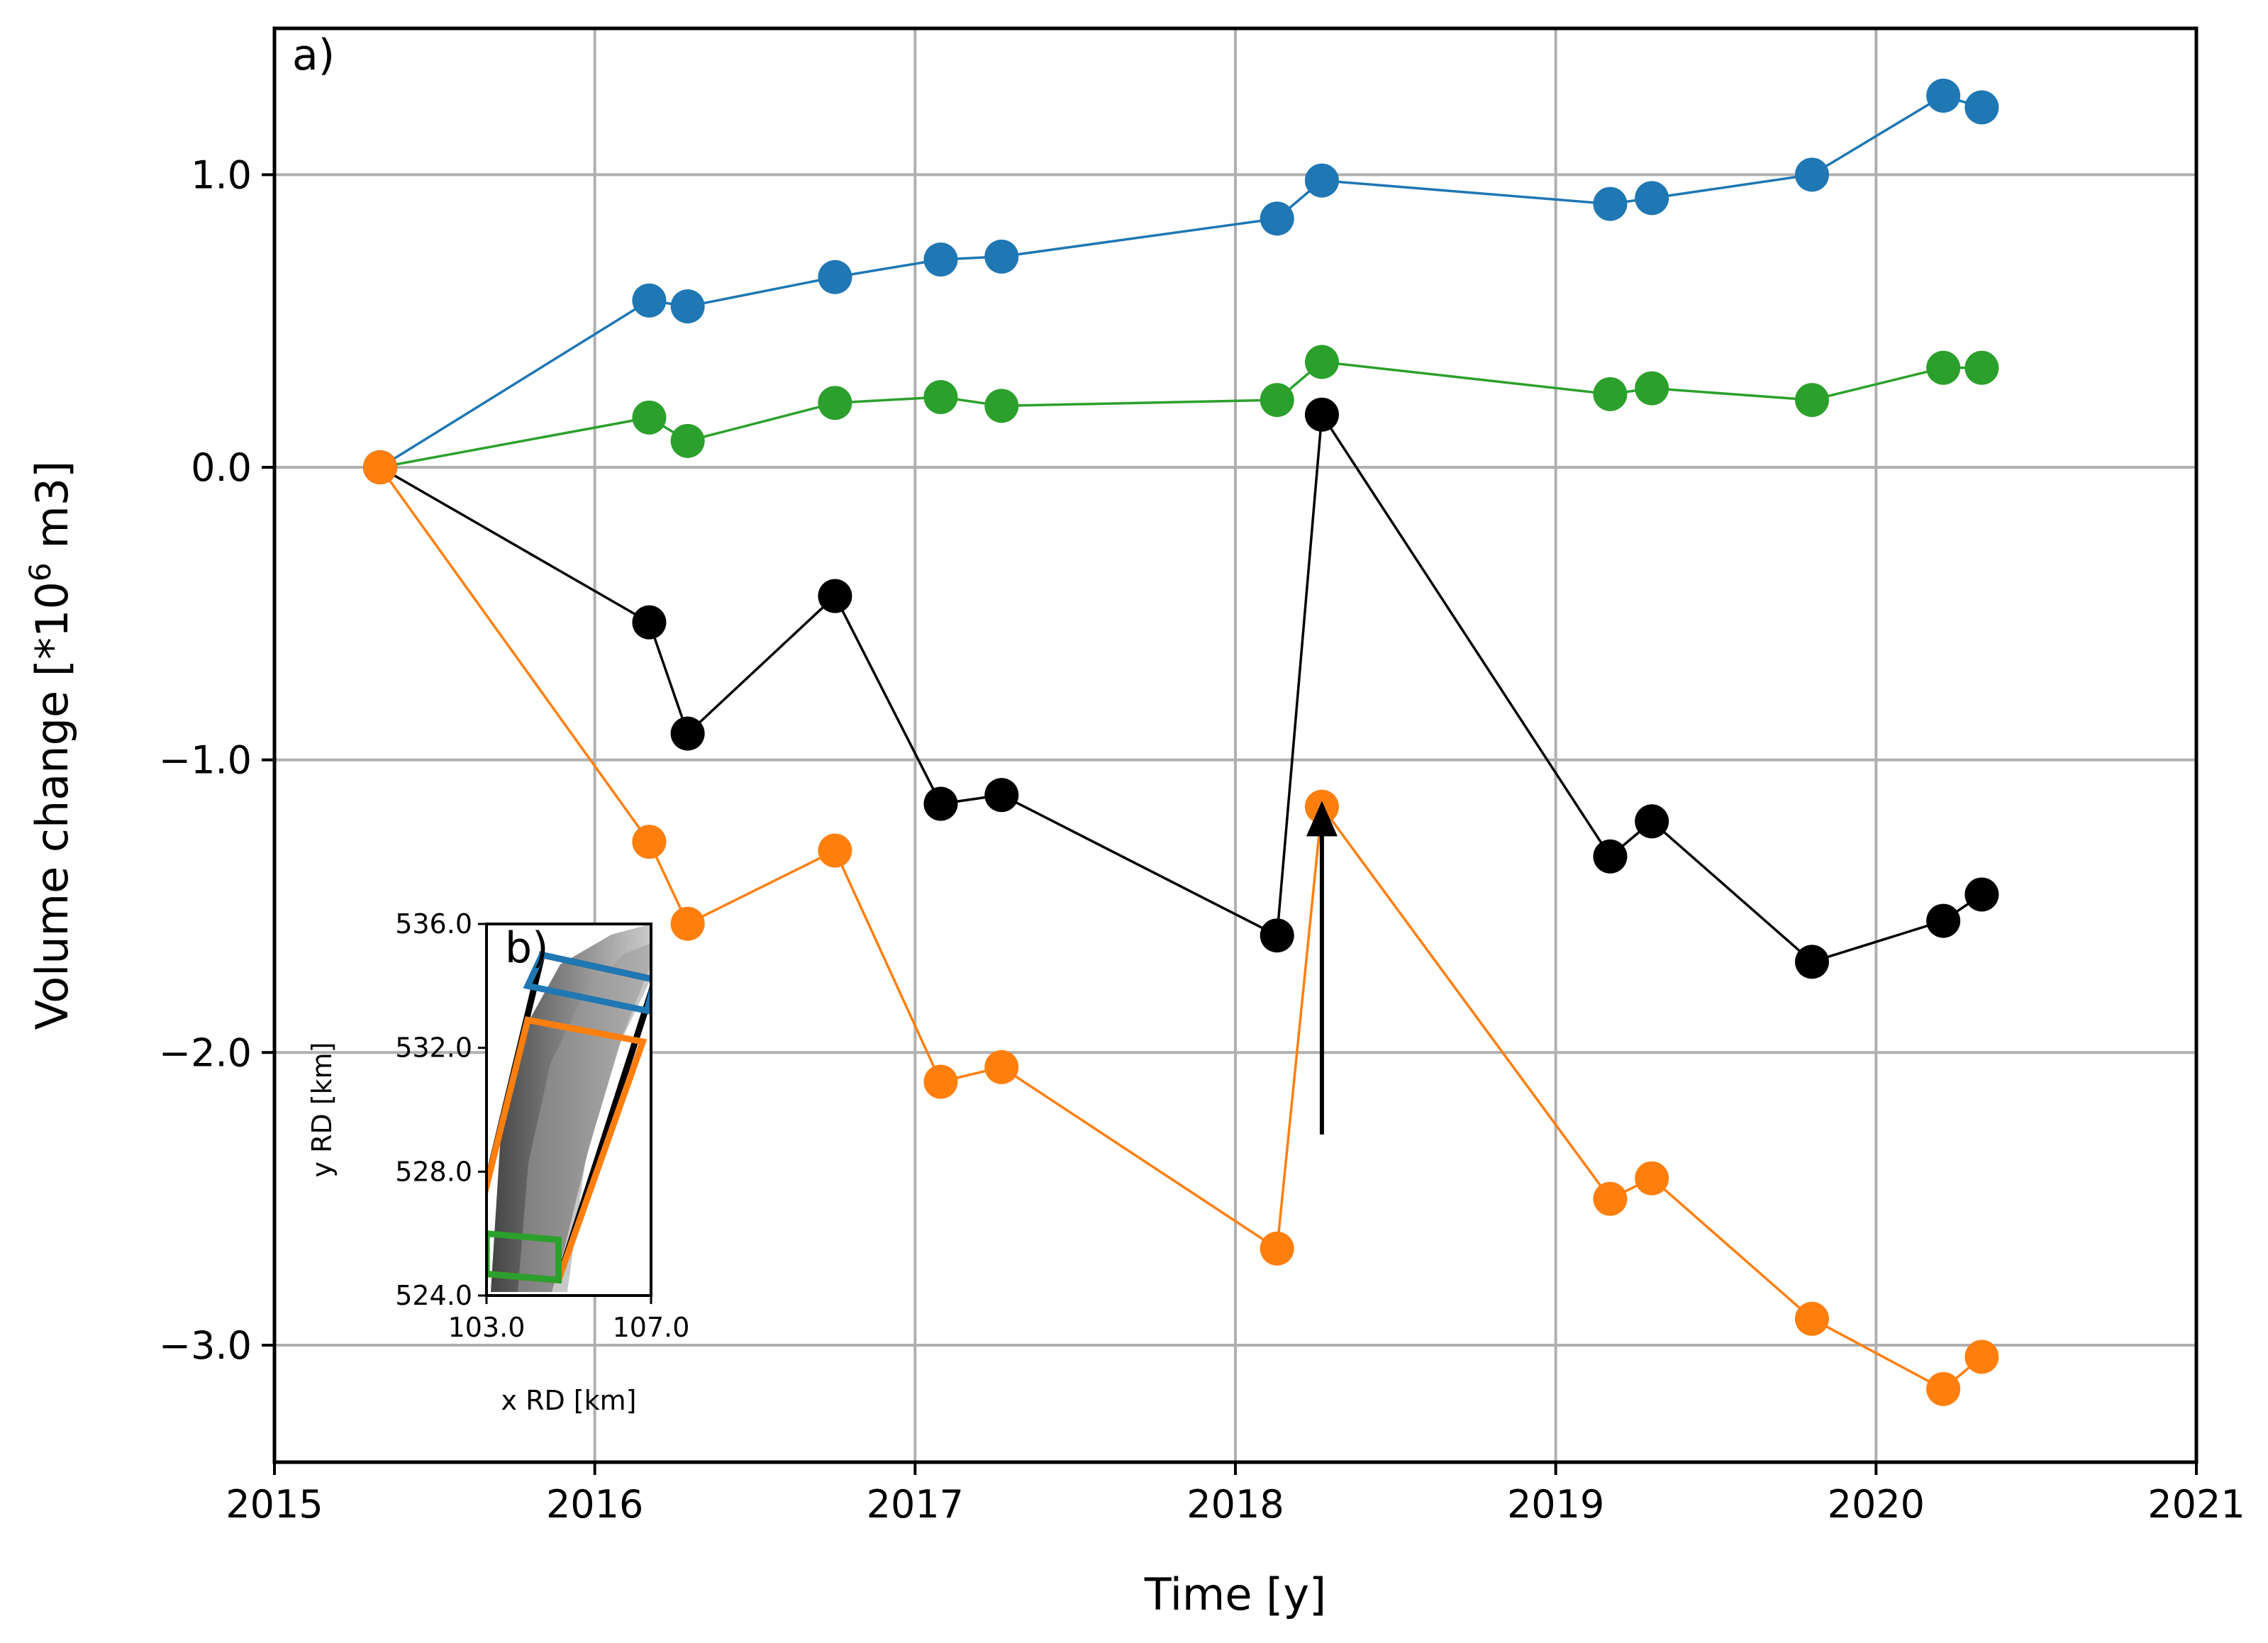 The height and width of the screenshot is (1643, 2268). What do you see at coordinates (52, 512) in the screenshot?
I see `y-axis-label-end: m3]` at bounding box center [52, 512].